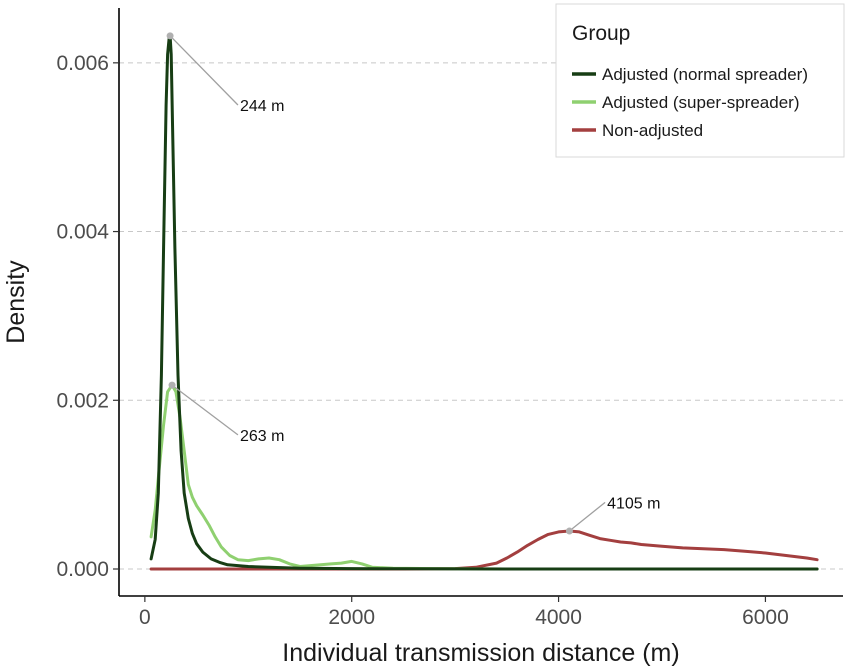  What do you see at coordinates (652, 130) in the screenshot?
I see `legend-label: Non-adjusted` at bounding box center [652, 130].